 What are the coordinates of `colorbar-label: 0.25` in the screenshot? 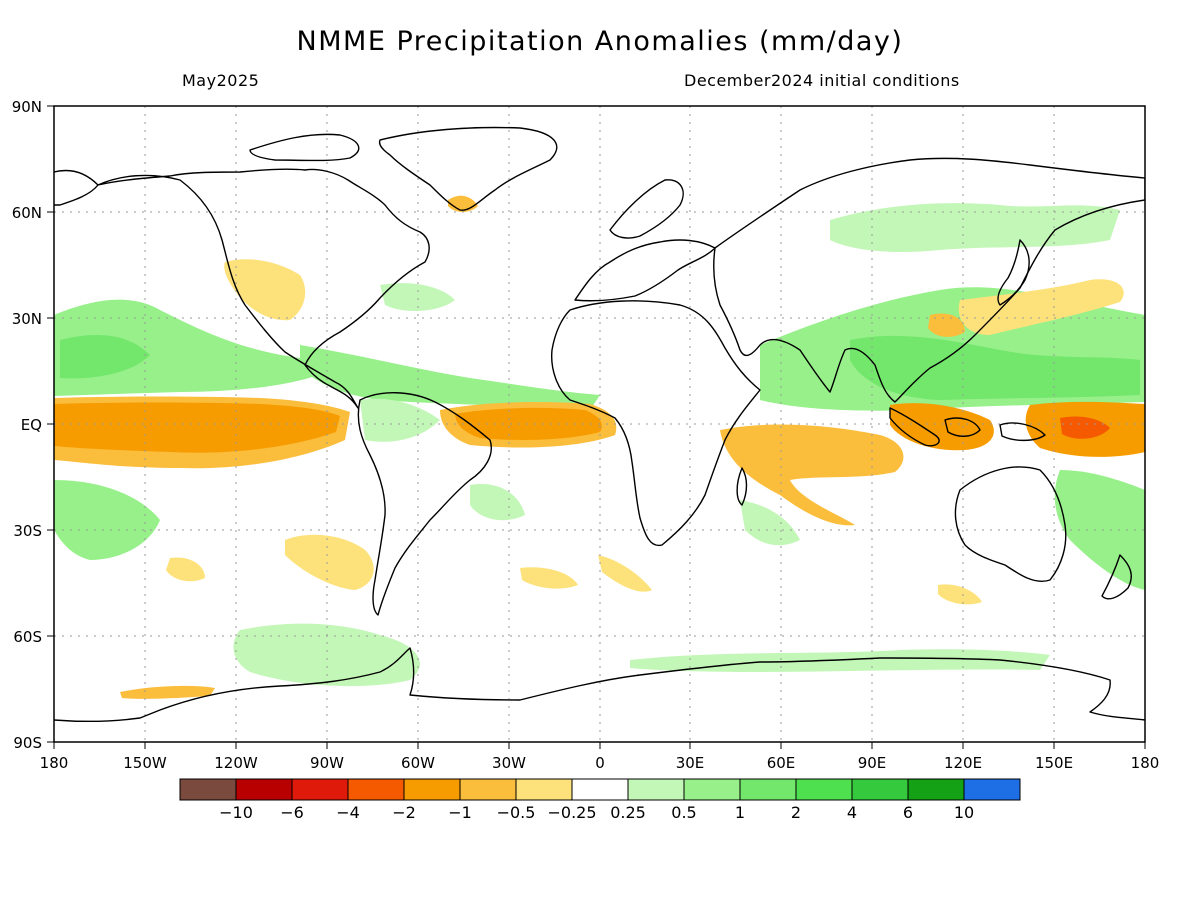 It's located at (628, 812).